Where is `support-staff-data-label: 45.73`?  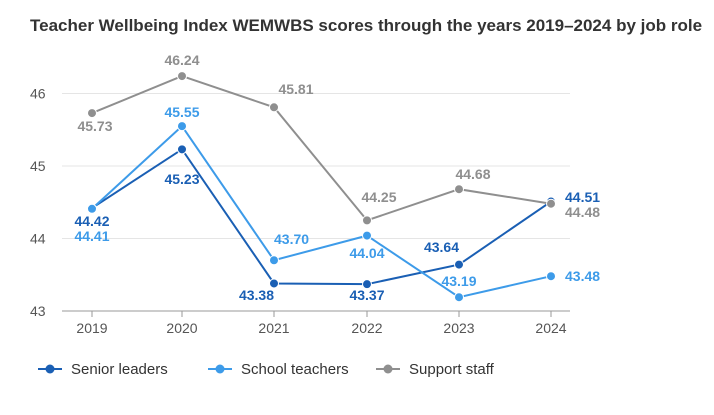 support-staff-data-label: 45.73 is located at coordinates (94, 126).